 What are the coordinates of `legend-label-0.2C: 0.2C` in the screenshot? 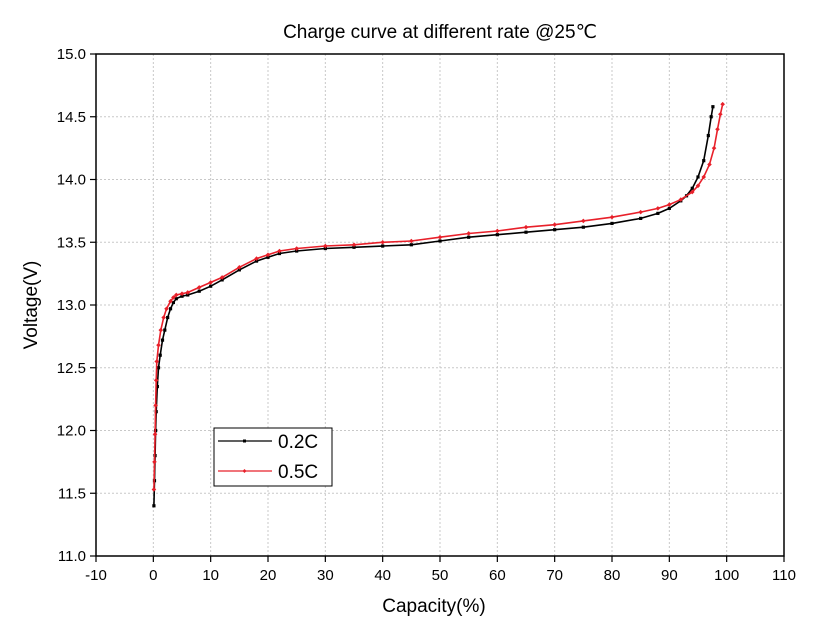 It's located at (298, 442).